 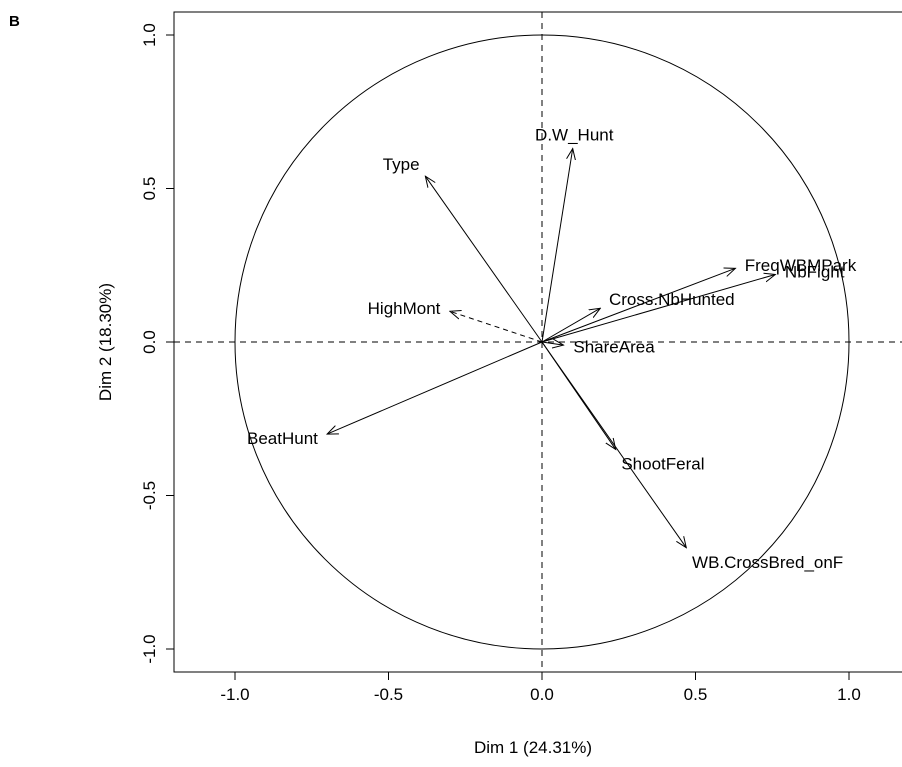 What do you see at coordinates (484, 259) in the screenshot?
I see `arrow-type` at bounding box center [484, 259].